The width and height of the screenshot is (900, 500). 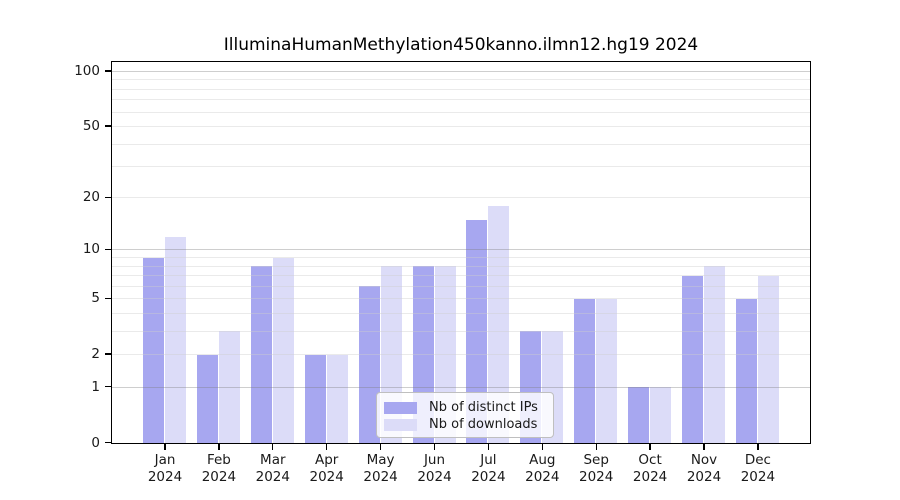 What do you see at coordinates (464, 424) in the screenshot?
I see `legend-entry-downloads: Nb of downloads` at bounding box center [464, 424].